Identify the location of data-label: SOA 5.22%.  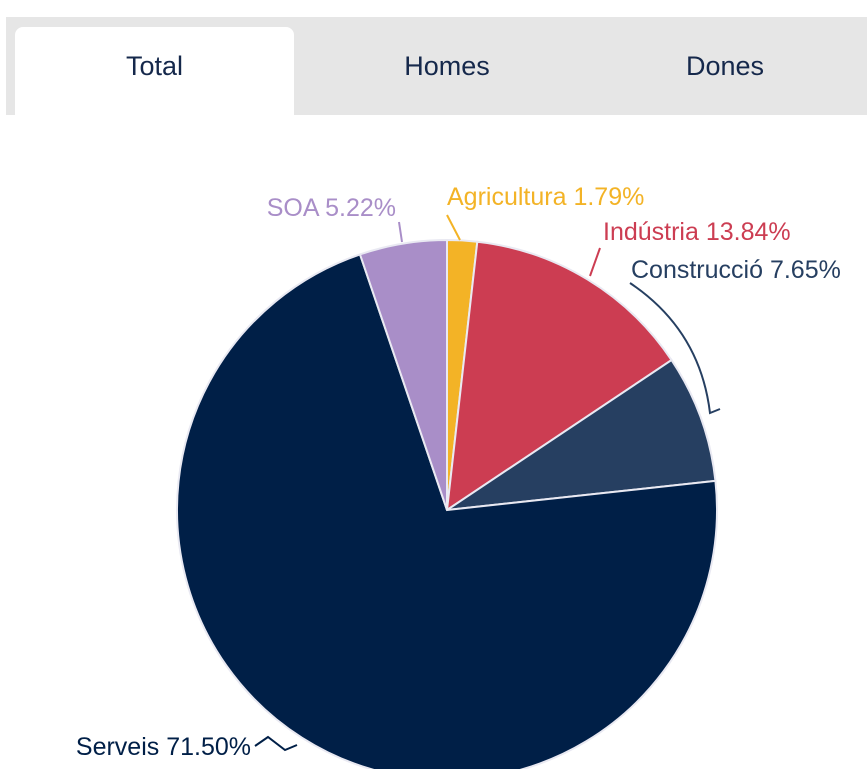
(331, 208).